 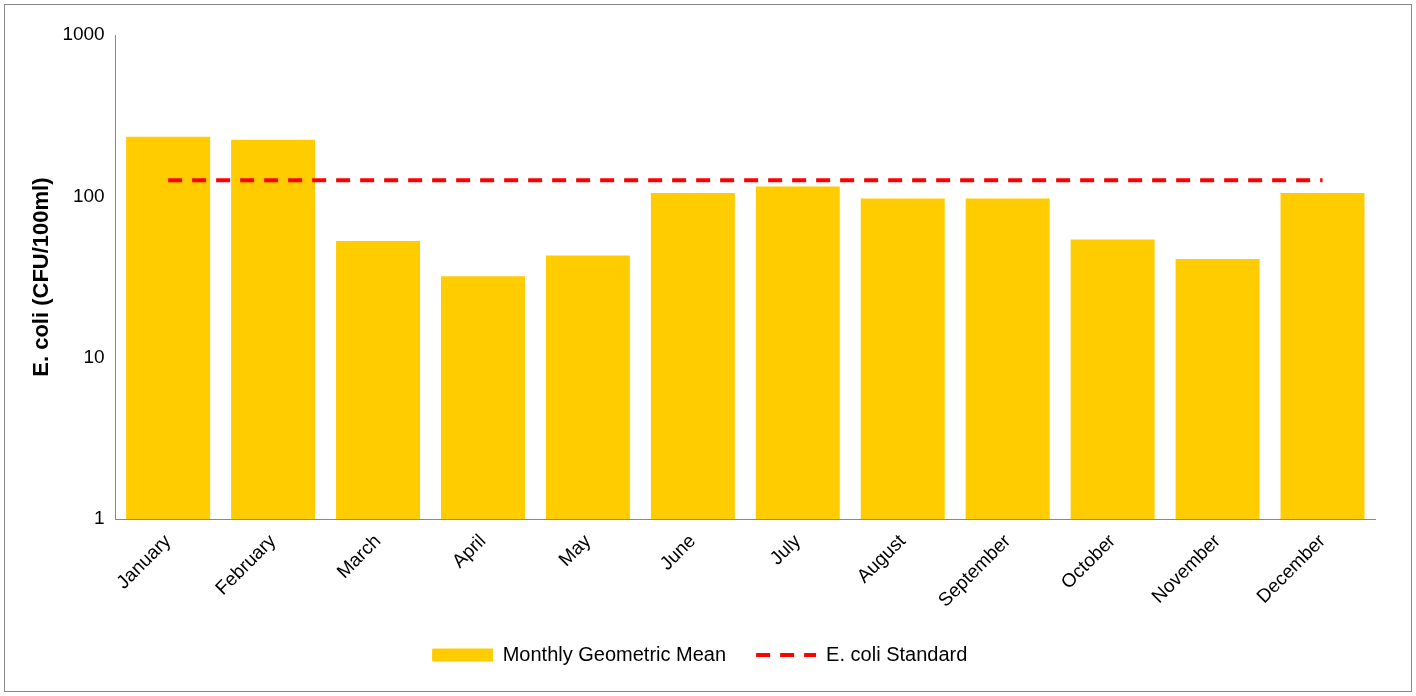 I want to click on y-tick-label: 10, so click(x=94, y=357).